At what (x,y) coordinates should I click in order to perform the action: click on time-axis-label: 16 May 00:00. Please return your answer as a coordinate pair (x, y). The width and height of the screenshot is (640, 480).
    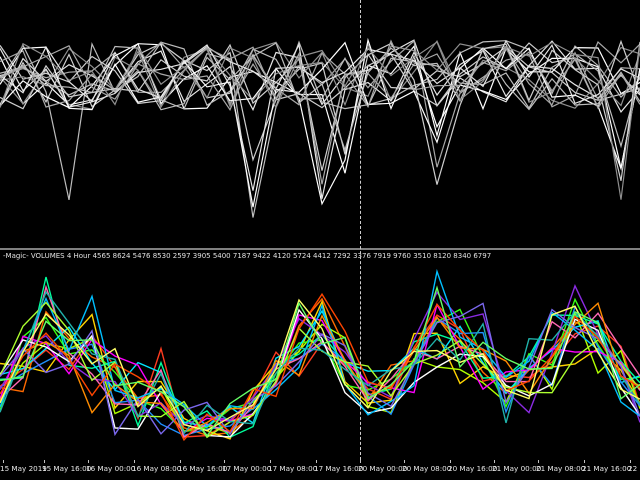
    Looking at the image, I should click on (111, 468).